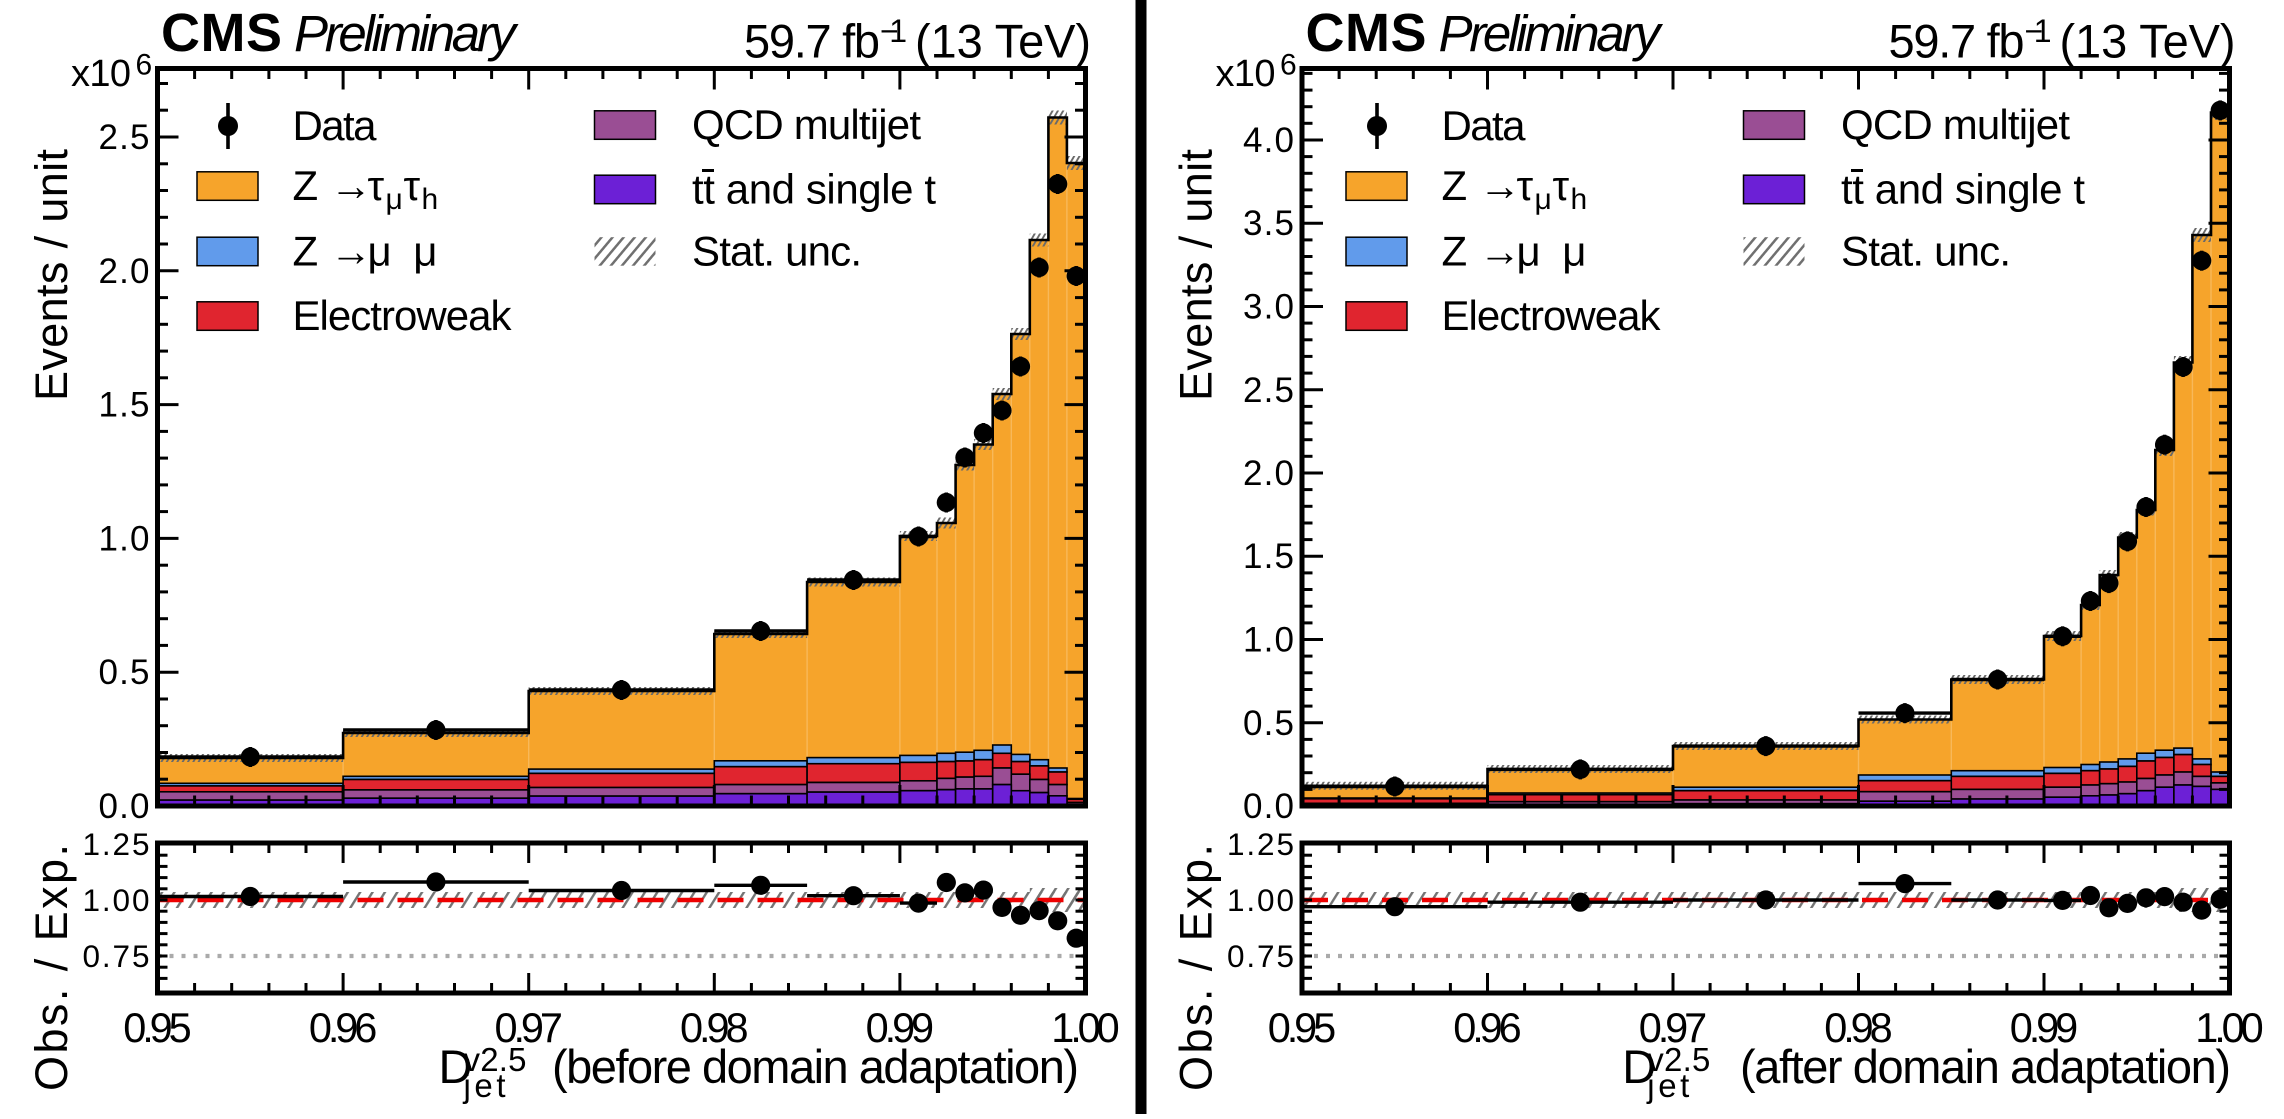  I want to click on svg-text: 4.0, so click(1268, 140).